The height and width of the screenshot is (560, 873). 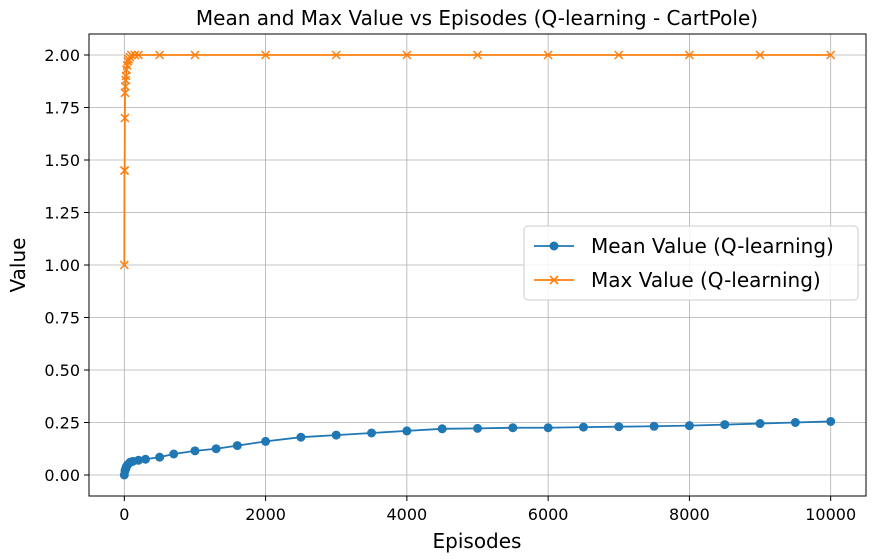 What do you see at coordinates (62, 318) in the screenshot?
I see `y-tick-label: 0.75` at bounding box center [62, 318].